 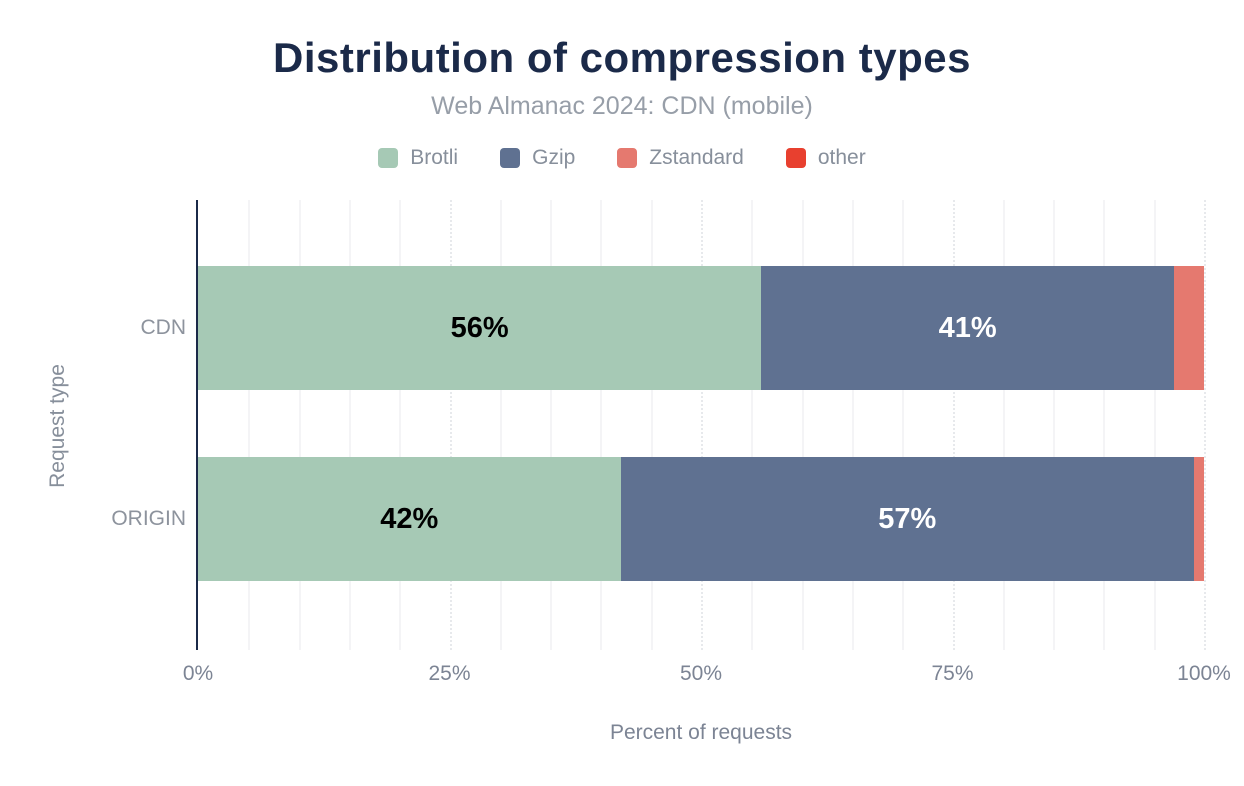 I want to click on x-tick-label: 0%, so click(x=198, y=673).